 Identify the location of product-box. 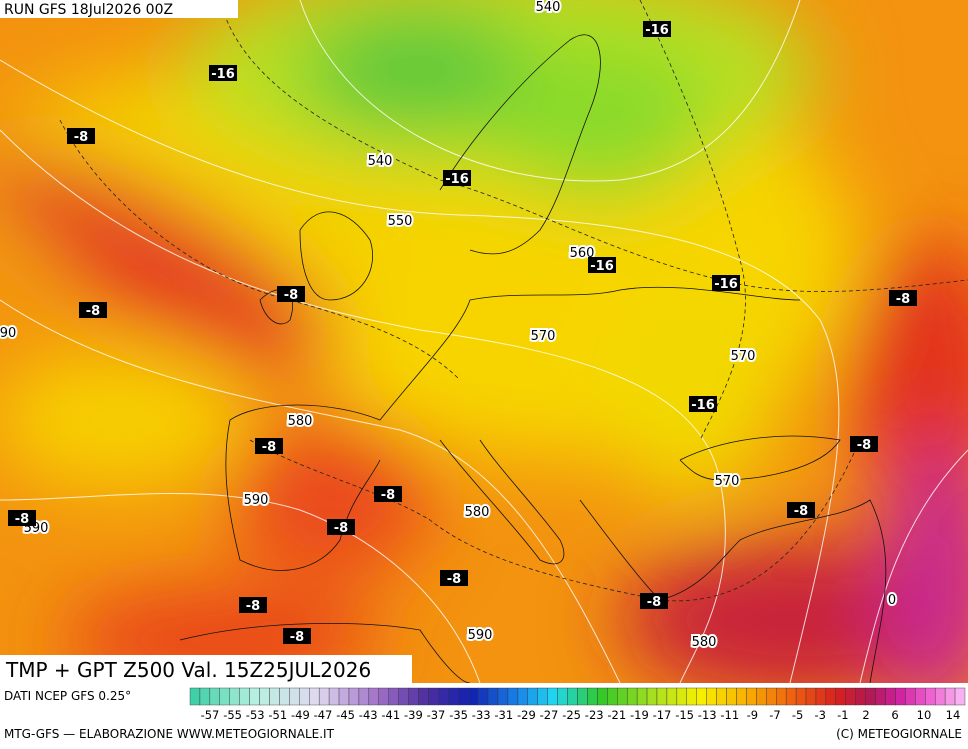
(206, 670).